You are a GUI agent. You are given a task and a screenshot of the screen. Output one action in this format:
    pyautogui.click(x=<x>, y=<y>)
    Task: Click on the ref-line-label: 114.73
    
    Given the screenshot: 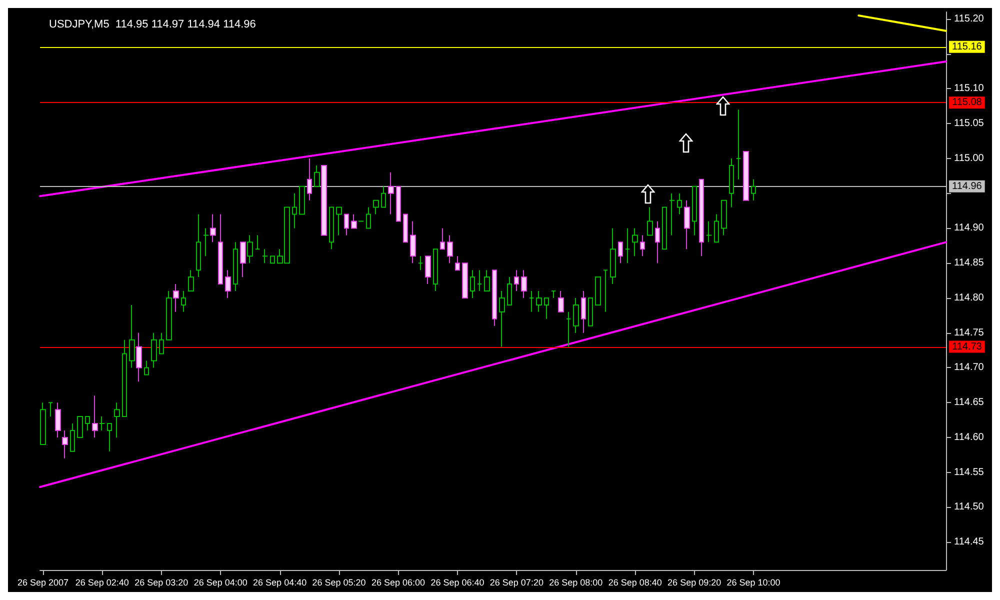 What is the action you would take?
    pyautogui.click(x=967, y=346)
    